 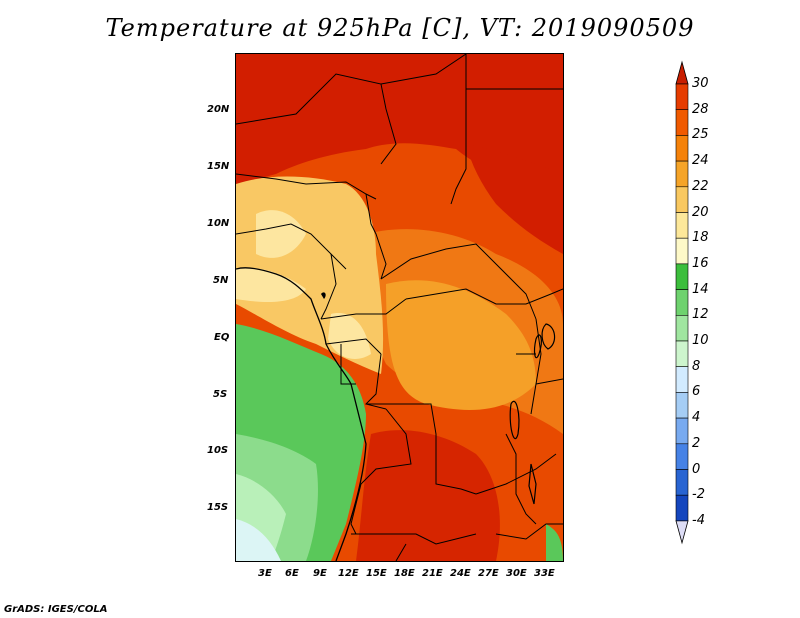 What do you see at coordinates (537, 346) in the screenshot?
I see `lake-albert-icon` at bounding box center [537, 346].